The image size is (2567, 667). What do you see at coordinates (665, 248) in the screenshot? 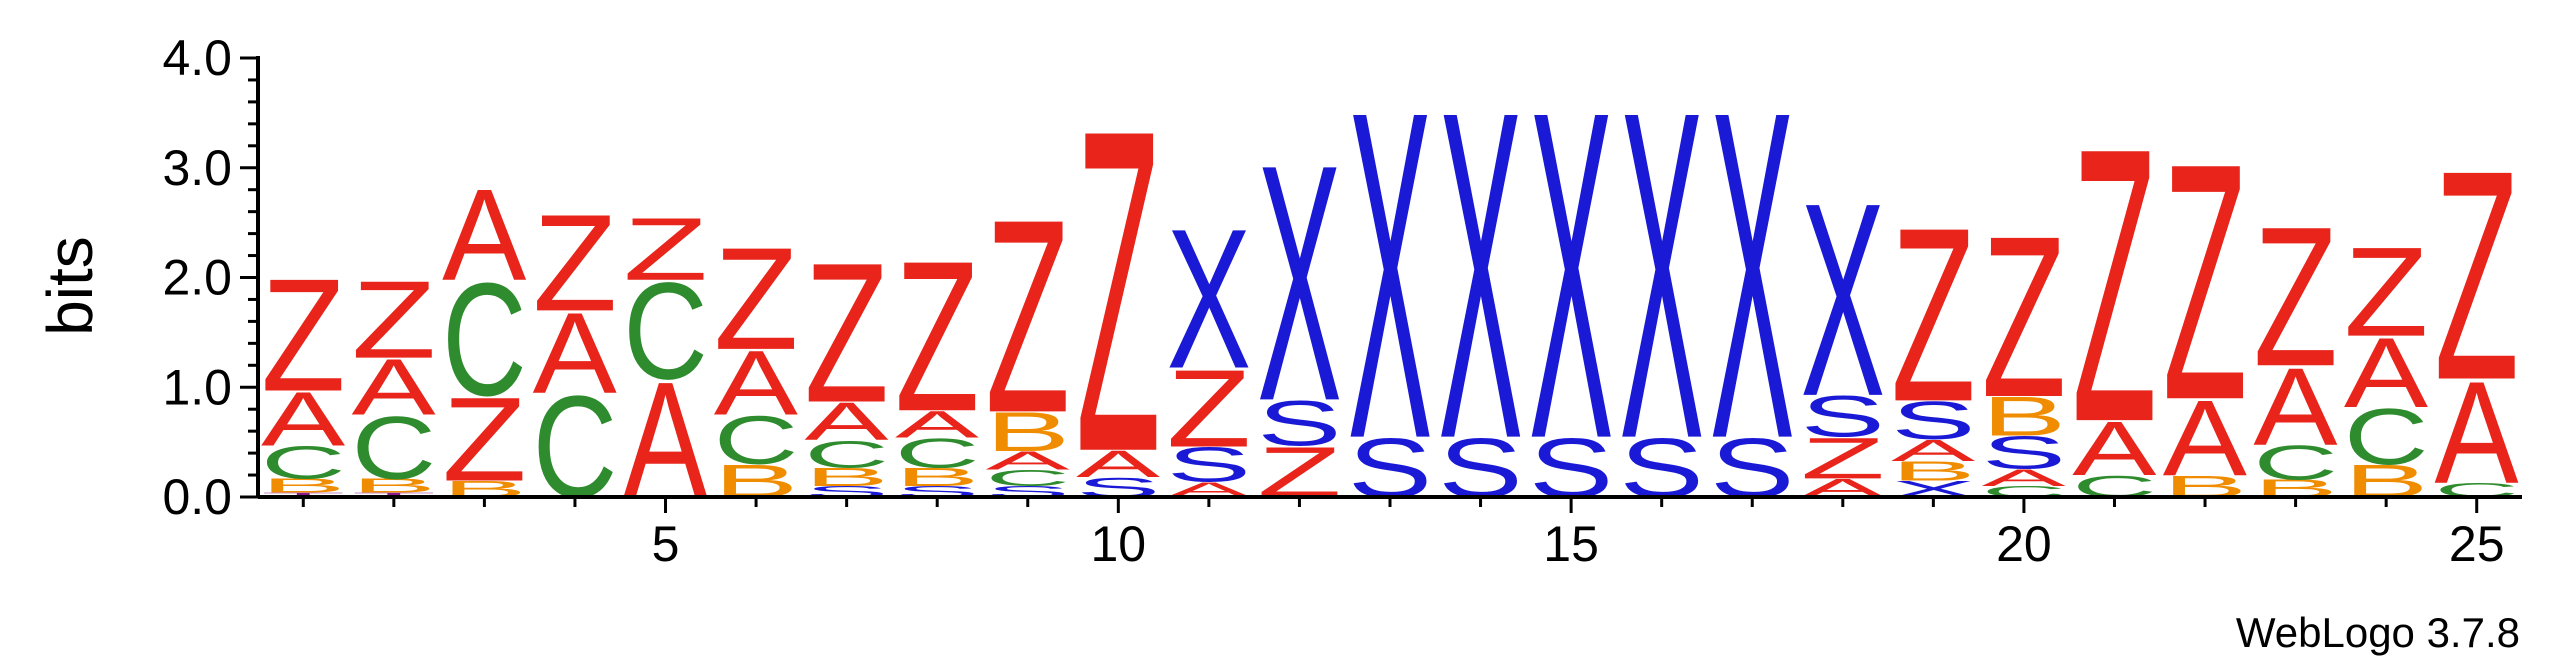
I see `logo-letter-z-pos-5: Z` at bounding box center [665, 248].